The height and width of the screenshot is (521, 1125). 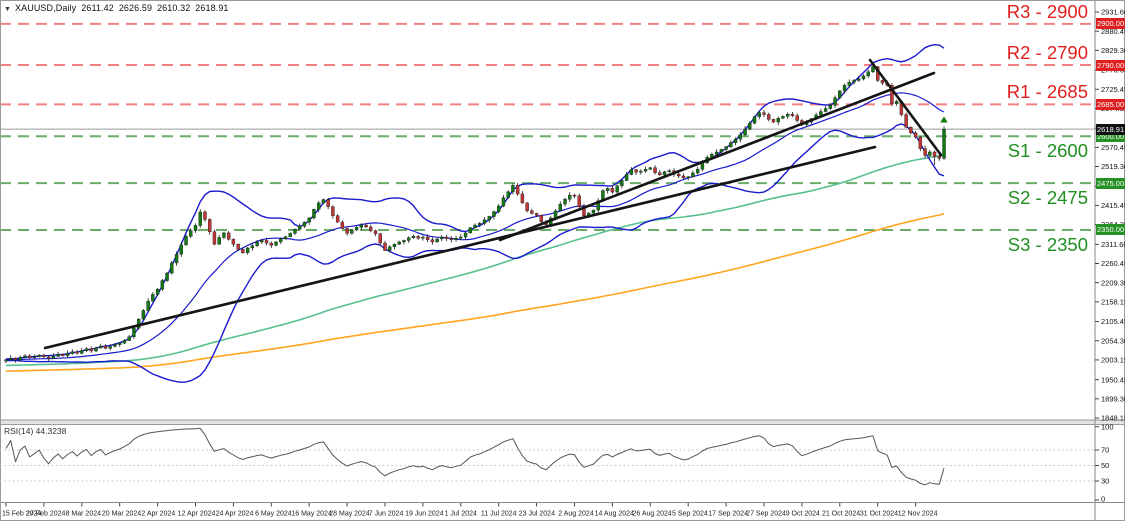 I want to click on time-tick-label: 2 Aug 2024, so click(x=576, y=514).